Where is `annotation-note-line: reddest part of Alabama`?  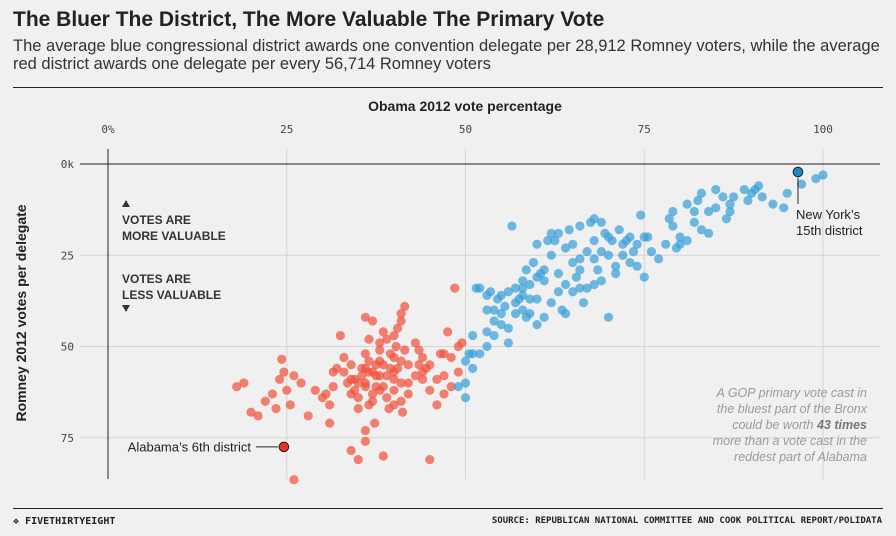 annotation-note-line: reddest part of Alabama is located at coordinates (800, 457).